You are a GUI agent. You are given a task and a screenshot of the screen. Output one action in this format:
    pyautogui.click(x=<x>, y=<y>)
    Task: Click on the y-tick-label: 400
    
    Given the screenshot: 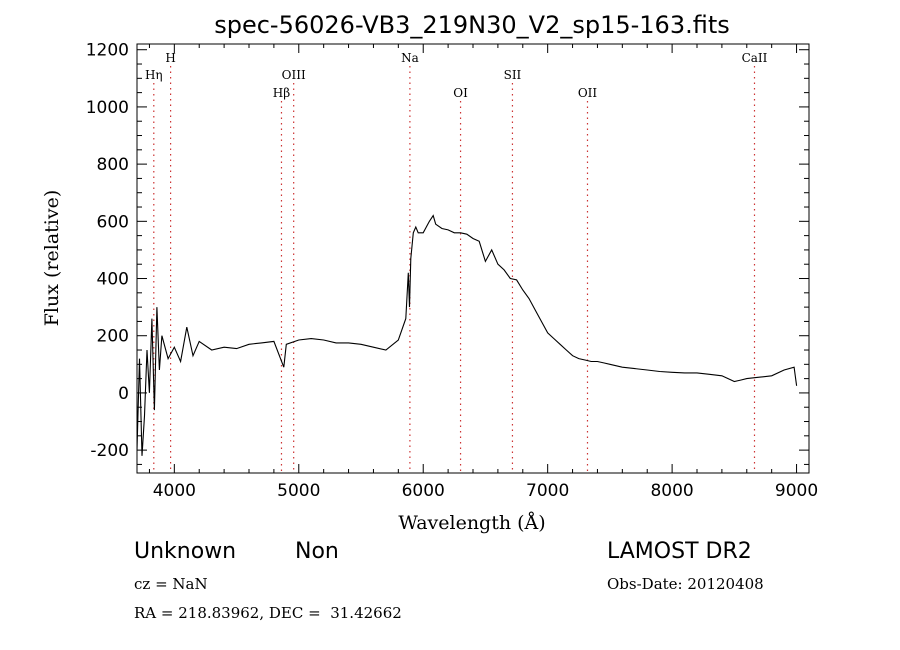 What is the action you would take?
    pyautogui.click(x=113, y=280)
    